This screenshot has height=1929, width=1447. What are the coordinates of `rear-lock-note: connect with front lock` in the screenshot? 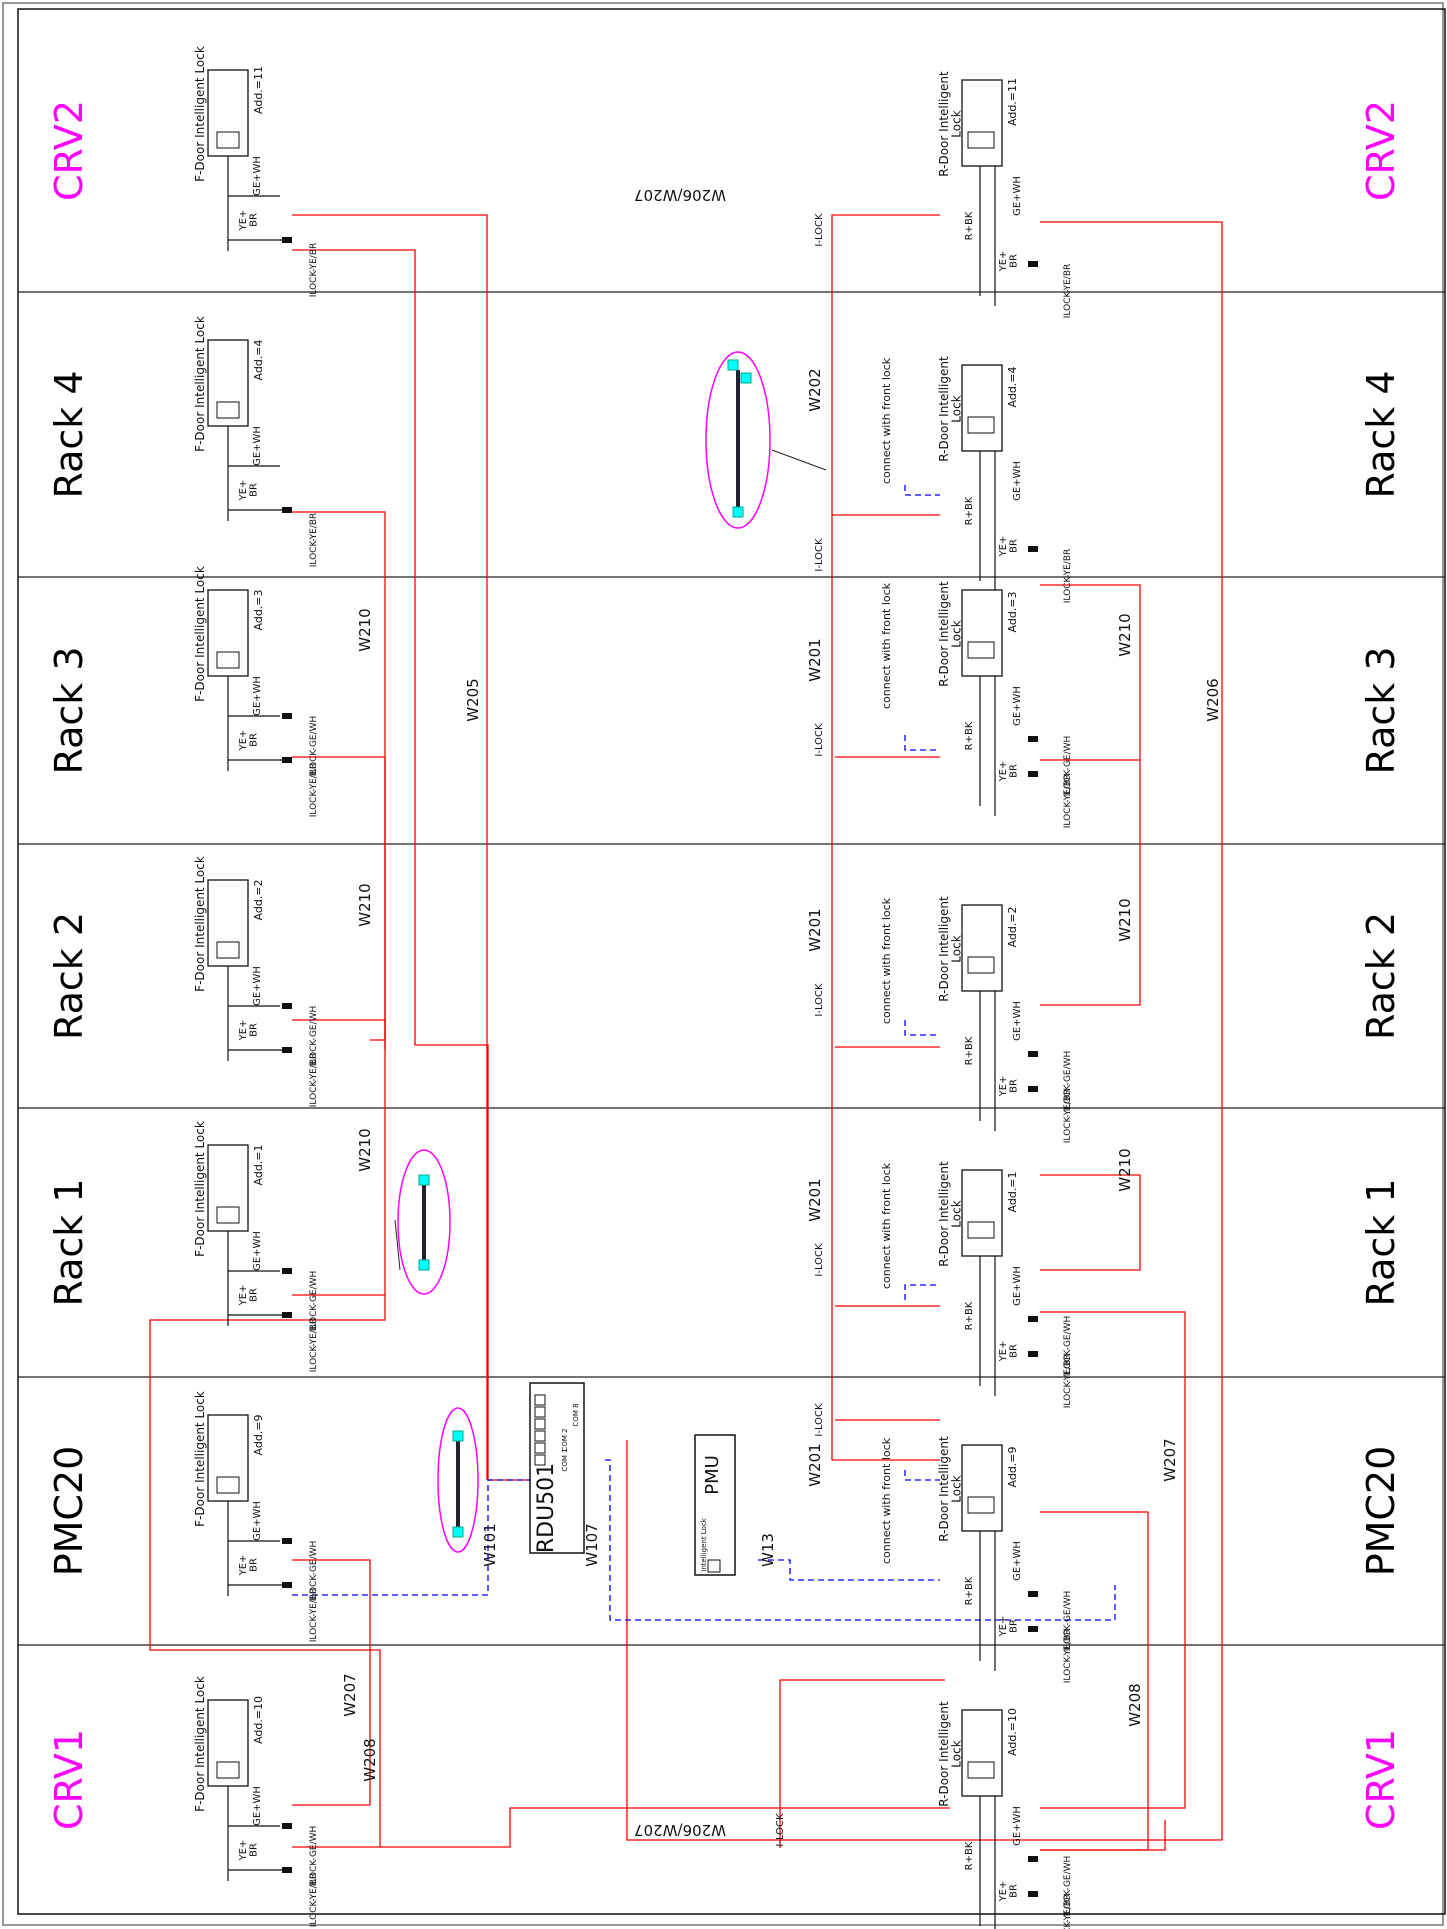 It's located at (886, 645).